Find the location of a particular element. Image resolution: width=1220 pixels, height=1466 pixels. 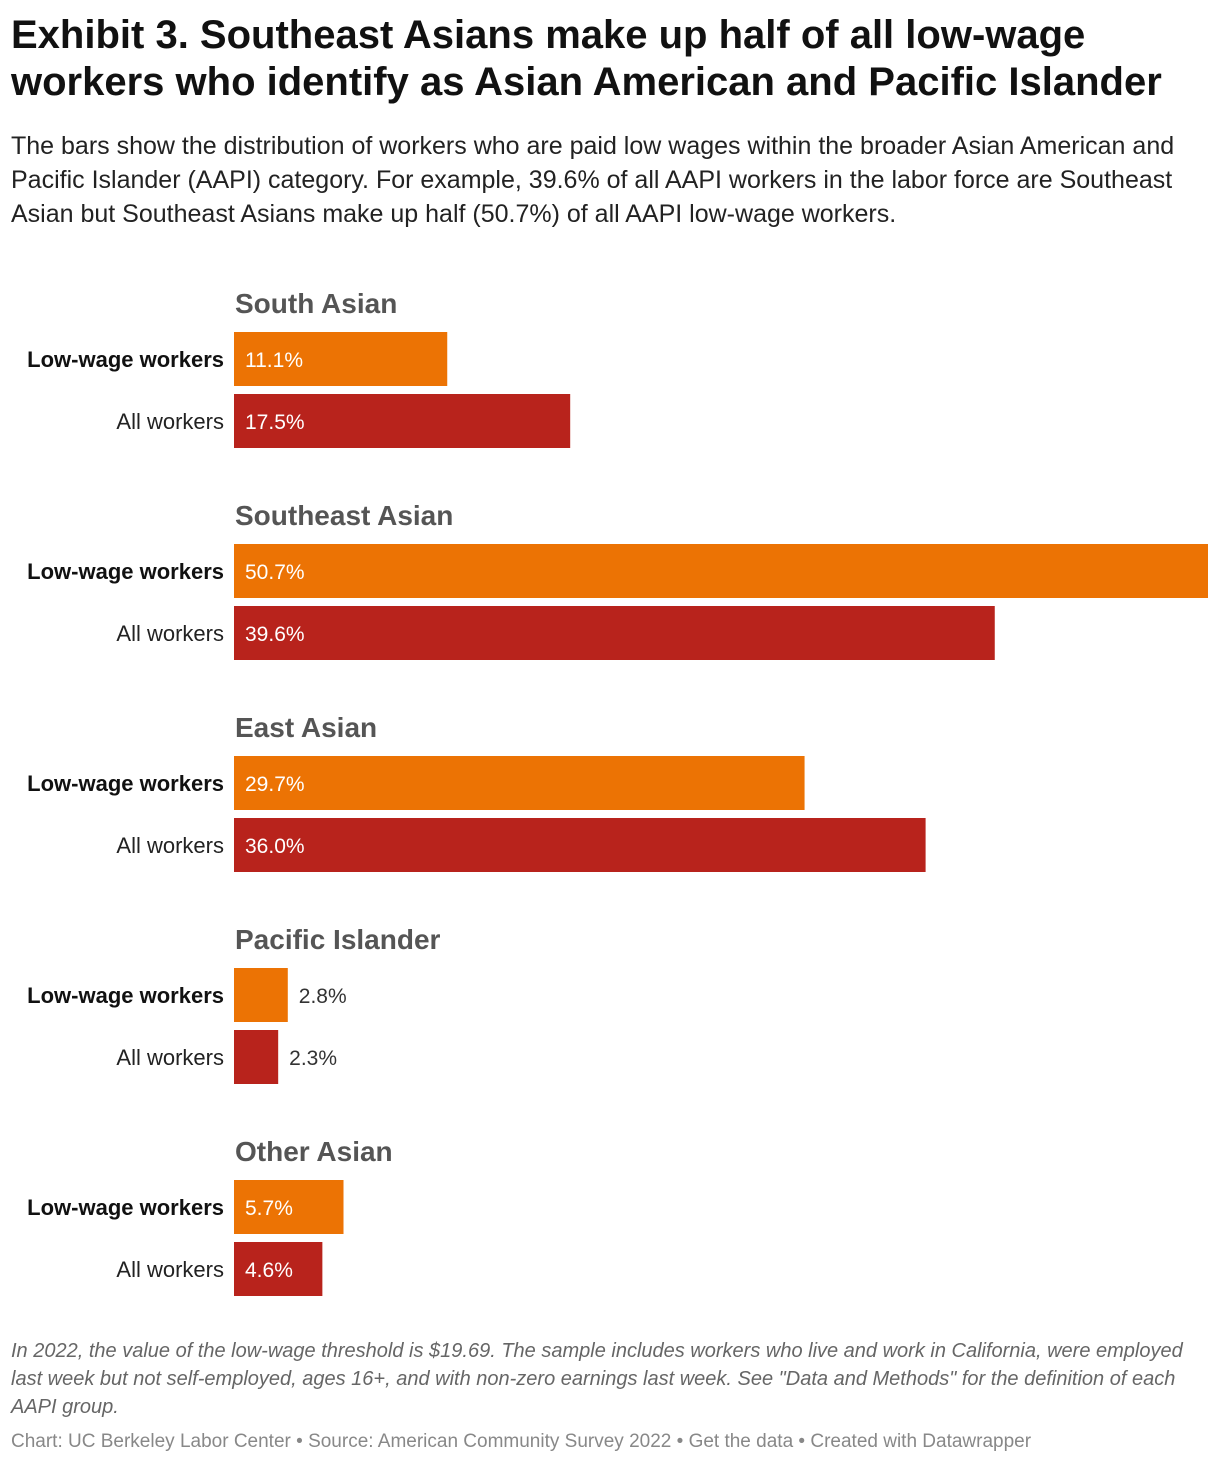

bar-value-label: 5.7% is located at coordinates (269, 1208).